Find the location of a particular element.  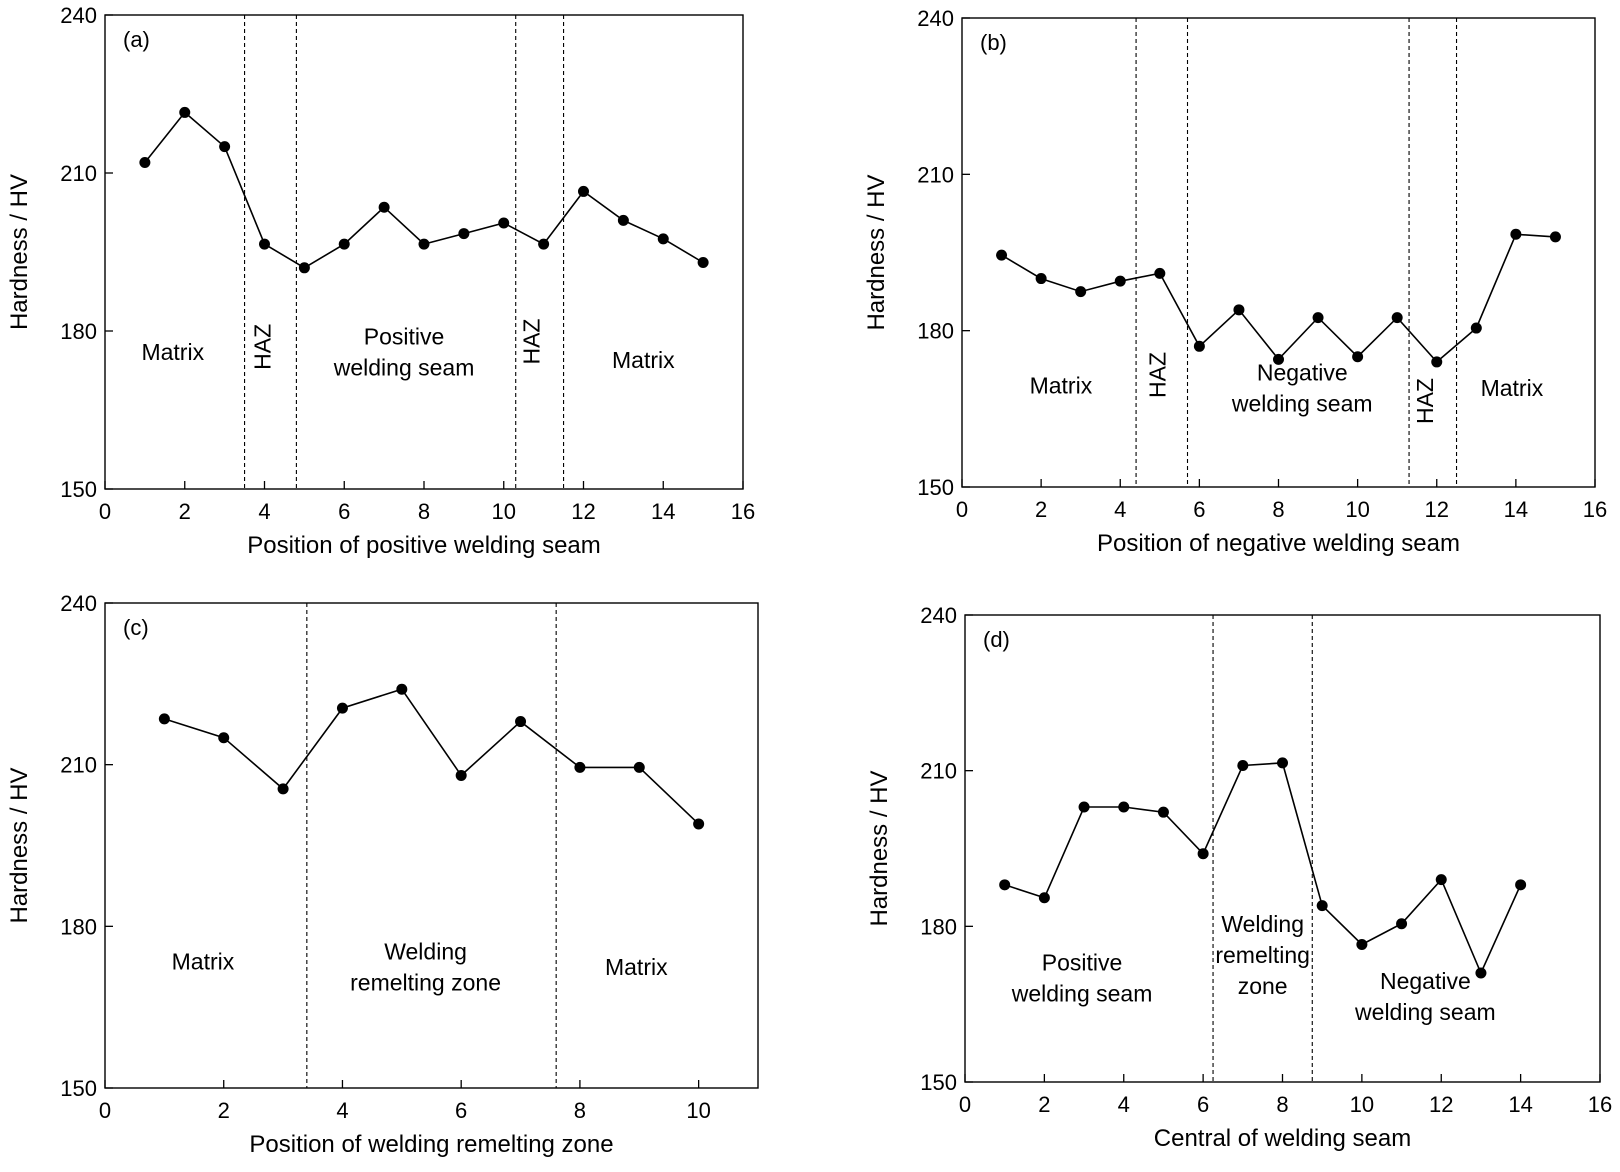

region-label: zone is located at coordinates (1263, 986).